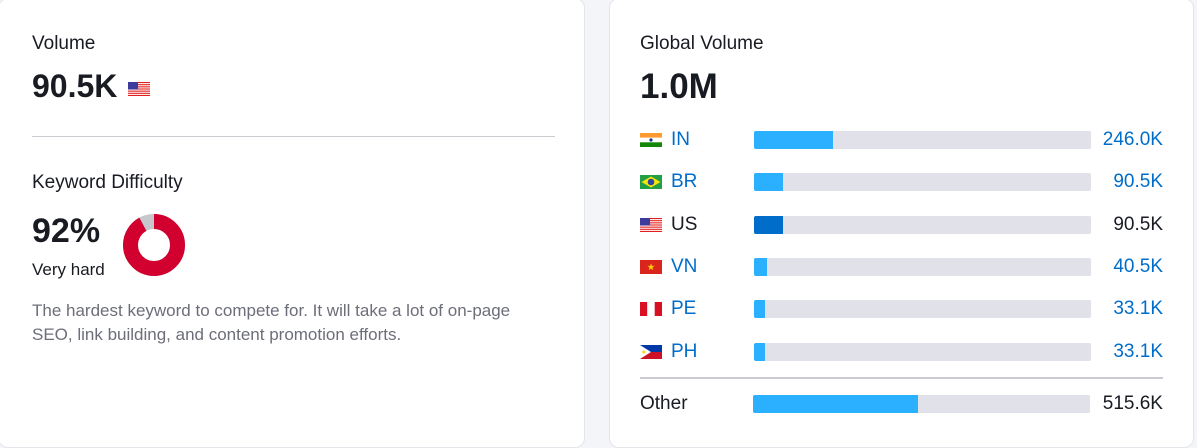 This screenshot has height=448, width=1197. I want to click on country-row-in: IN 246.0K, so click(901, 140).